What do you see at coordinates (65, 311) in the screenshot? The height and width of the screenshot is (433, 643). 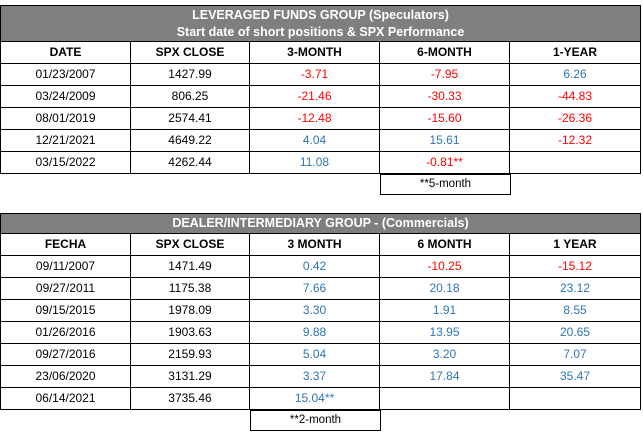 I see `table-cell: 09/15/2015` at bounding box center [65, 311].